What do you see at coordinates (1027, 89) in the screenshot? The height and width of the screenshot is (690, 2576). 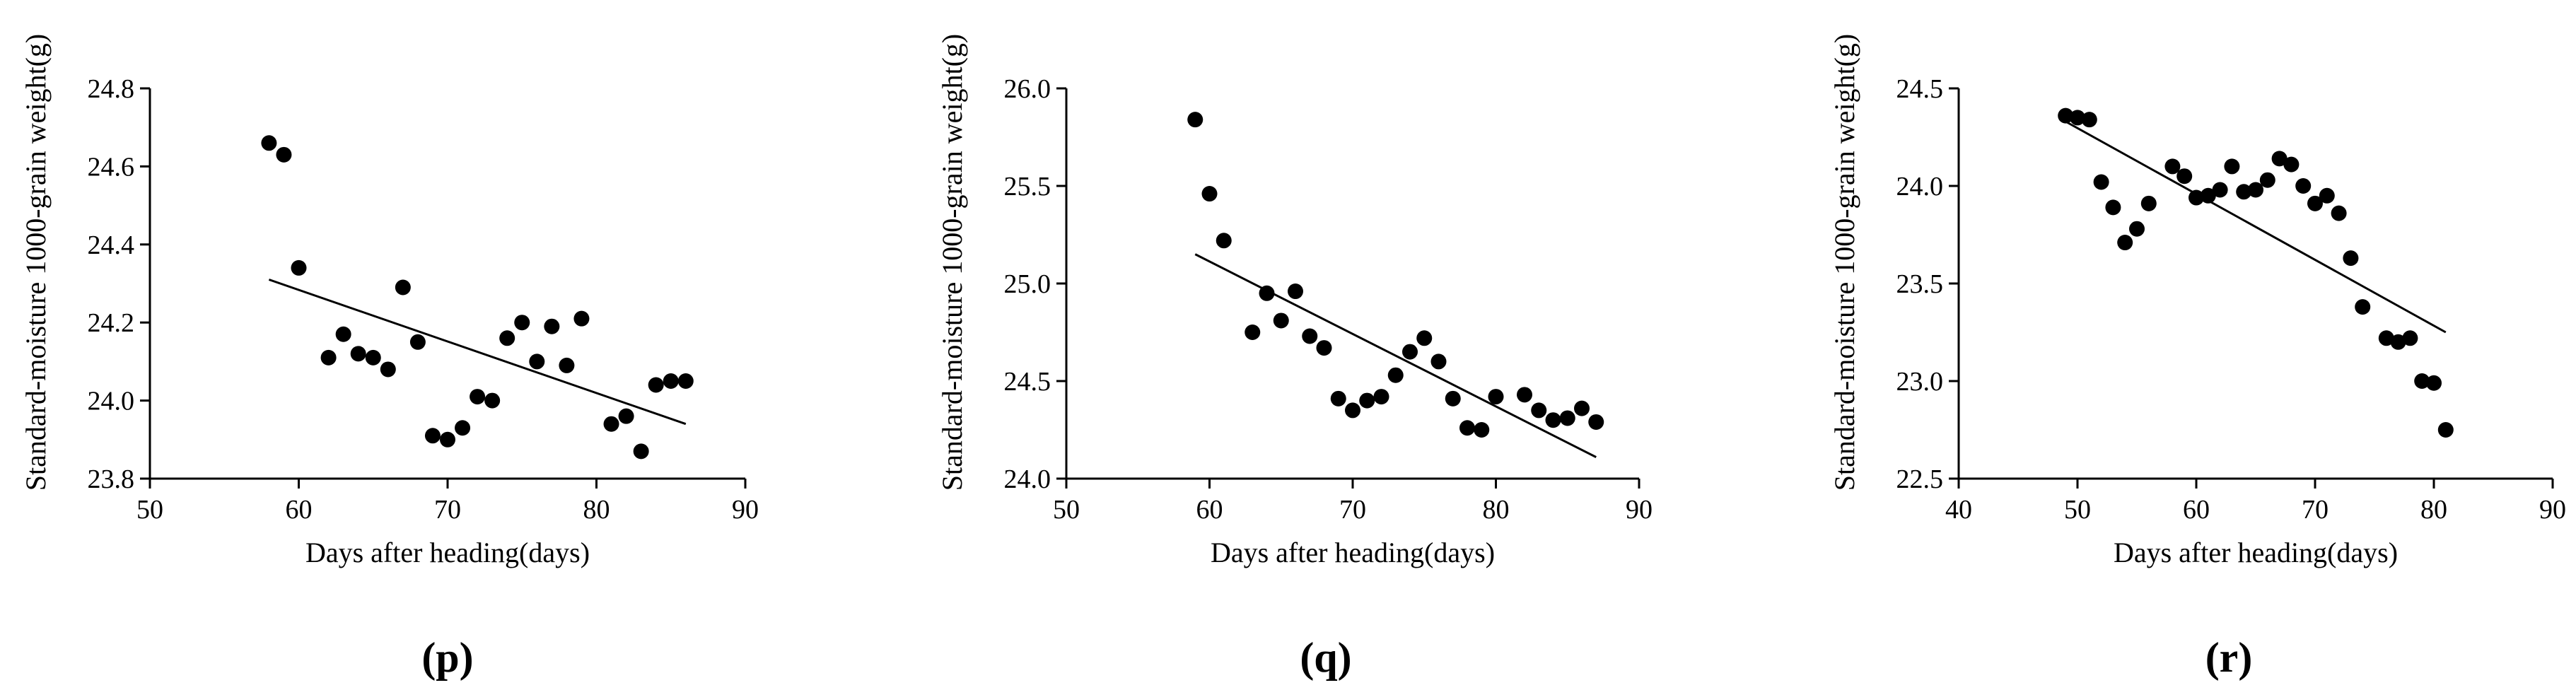 I see `y-tick-label: 26.0` at bounding box center [1027, 89].